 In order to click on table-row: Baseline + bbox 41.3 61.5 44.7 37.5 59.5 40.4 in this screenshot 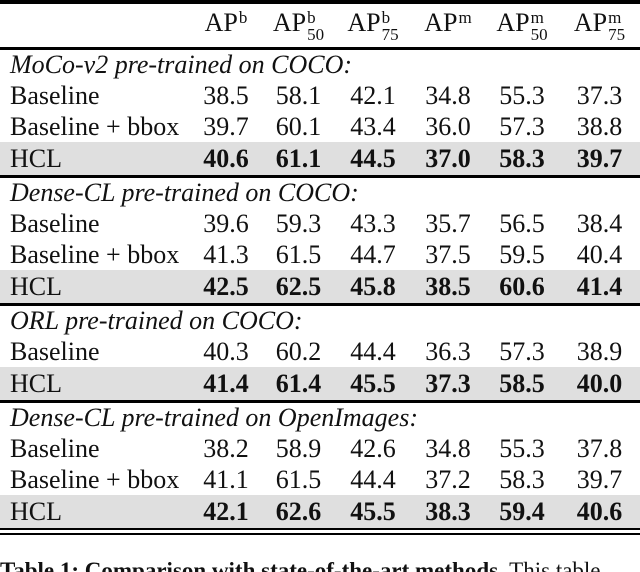, I will do `click(320, 254)`.